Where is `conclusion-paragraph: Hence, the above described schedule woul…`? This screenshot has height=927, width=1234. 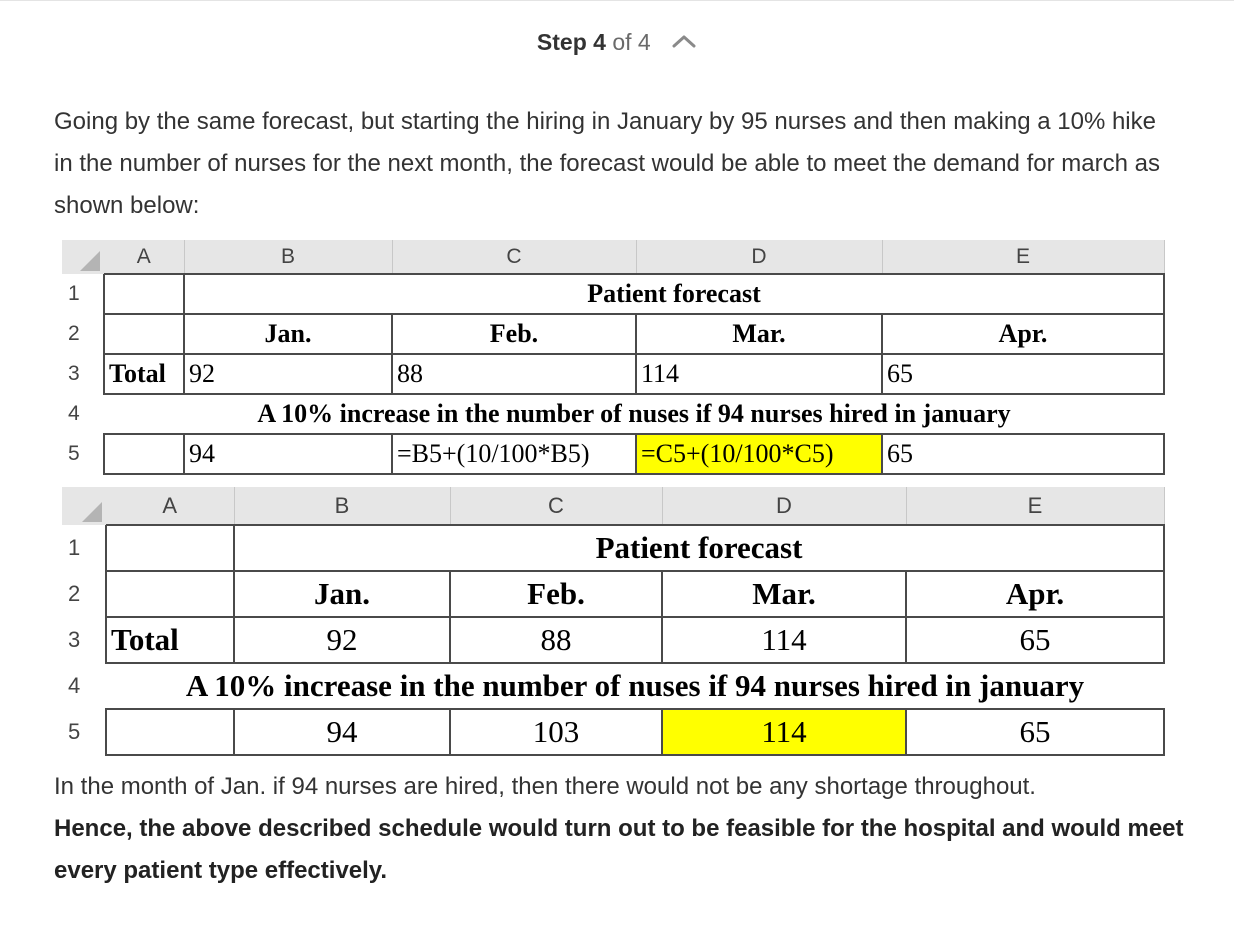 conclusion-paragraph: Hence, the above described schedule woul… is located at coordinates (619, 849).